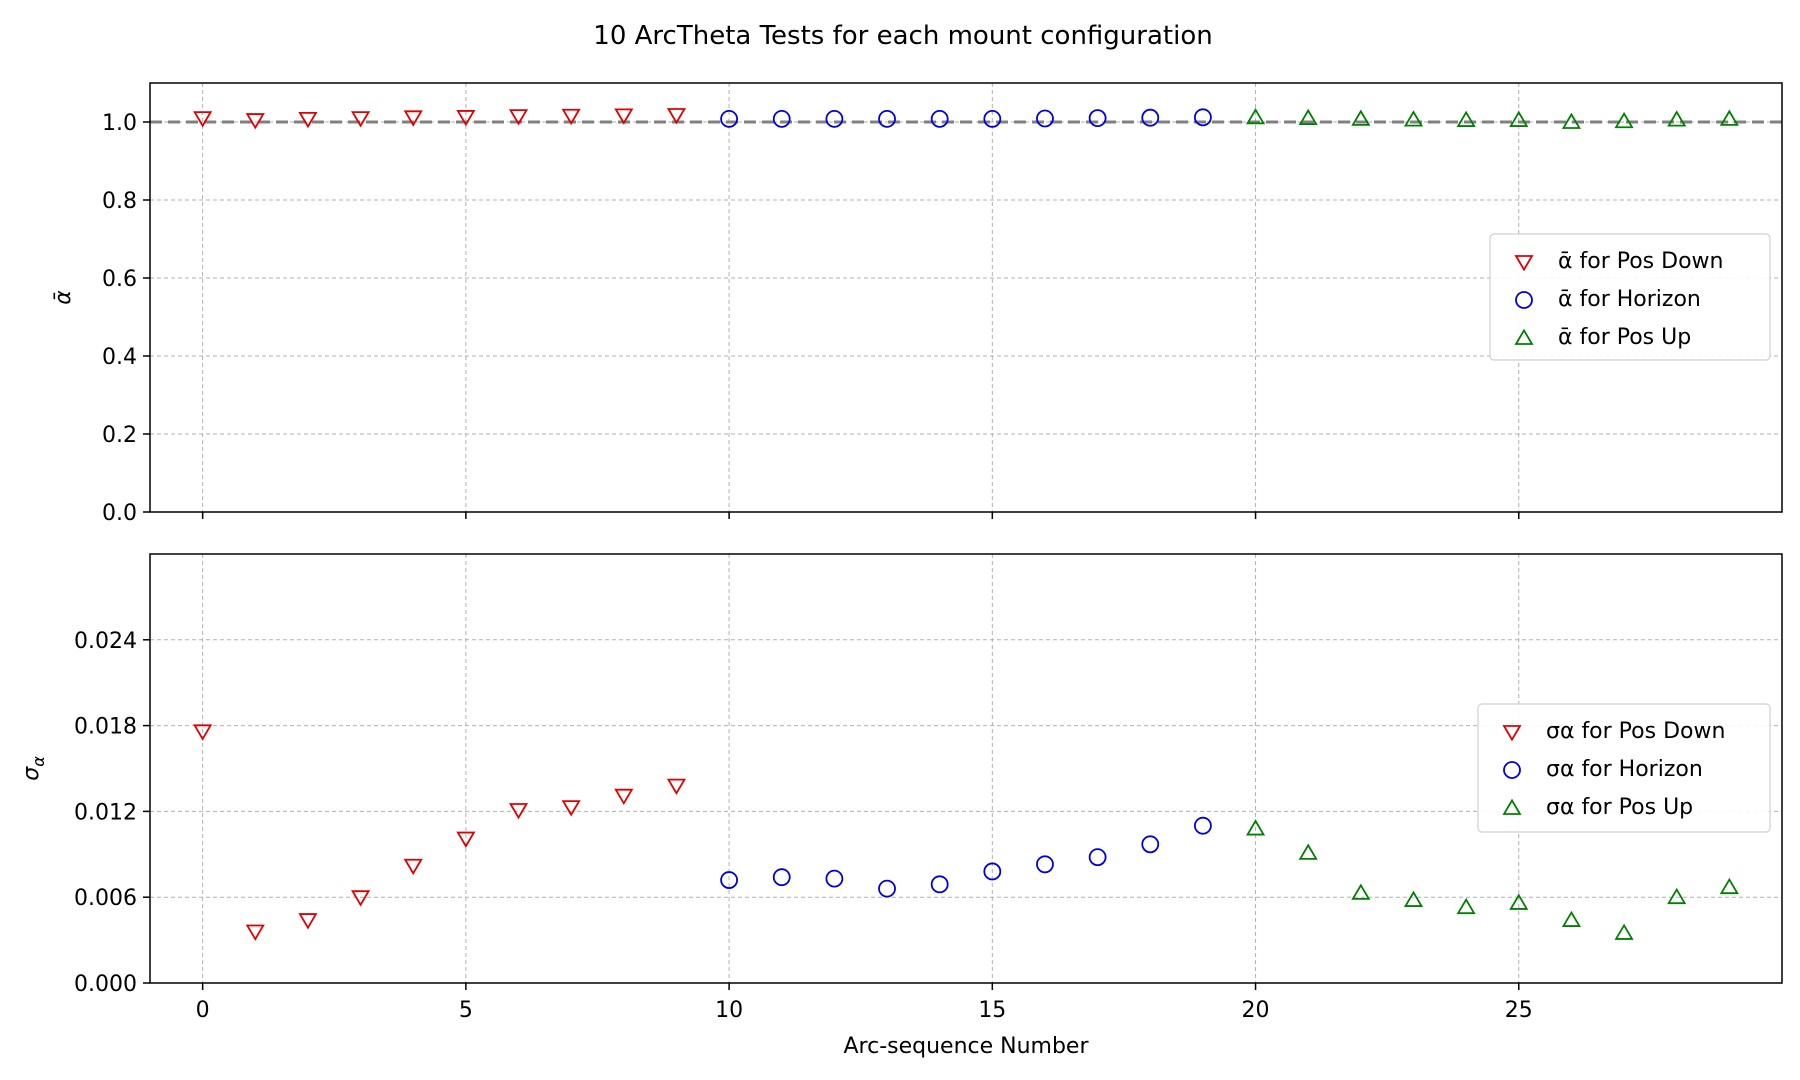  I want to click on legend-entry: ᾱ for Pos Down, so click(1640, 261).